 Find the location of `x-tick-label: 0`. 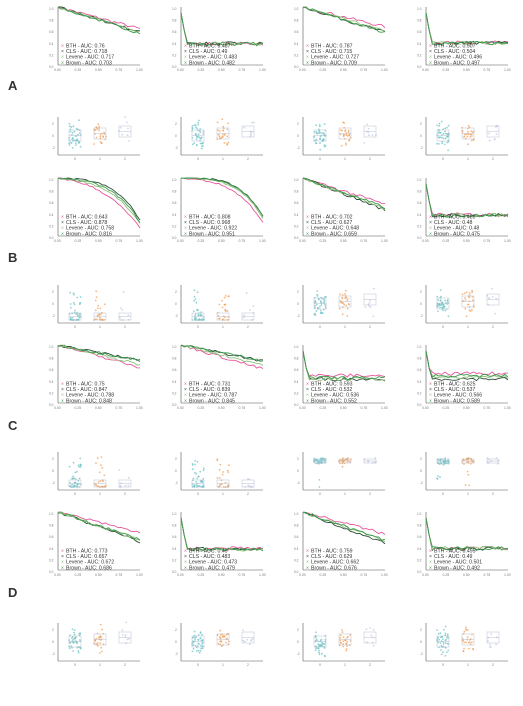

x-tick-label: 0 is located at coordinates (75, 494).